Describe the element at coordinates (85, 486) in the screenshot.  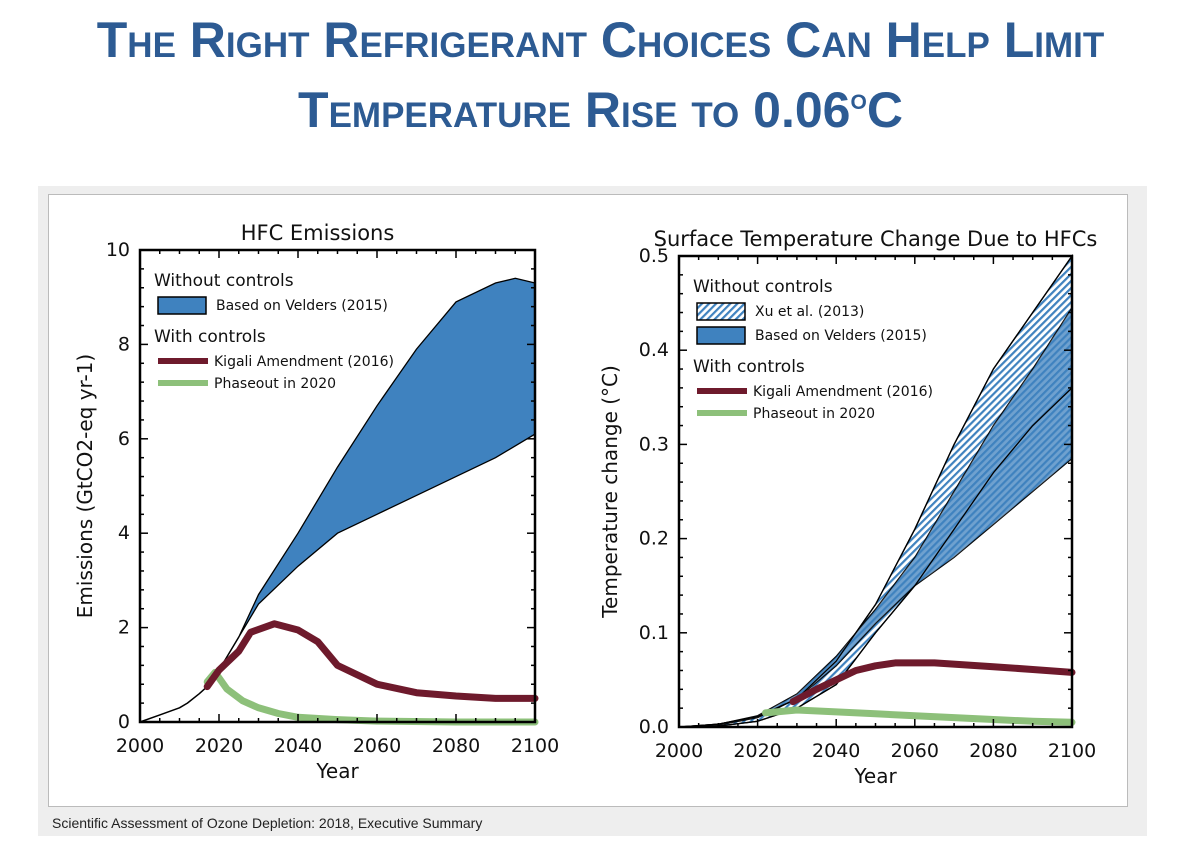
I see `y-axis-label: Emissions (GtCO2-eq yr-1)` at that location.